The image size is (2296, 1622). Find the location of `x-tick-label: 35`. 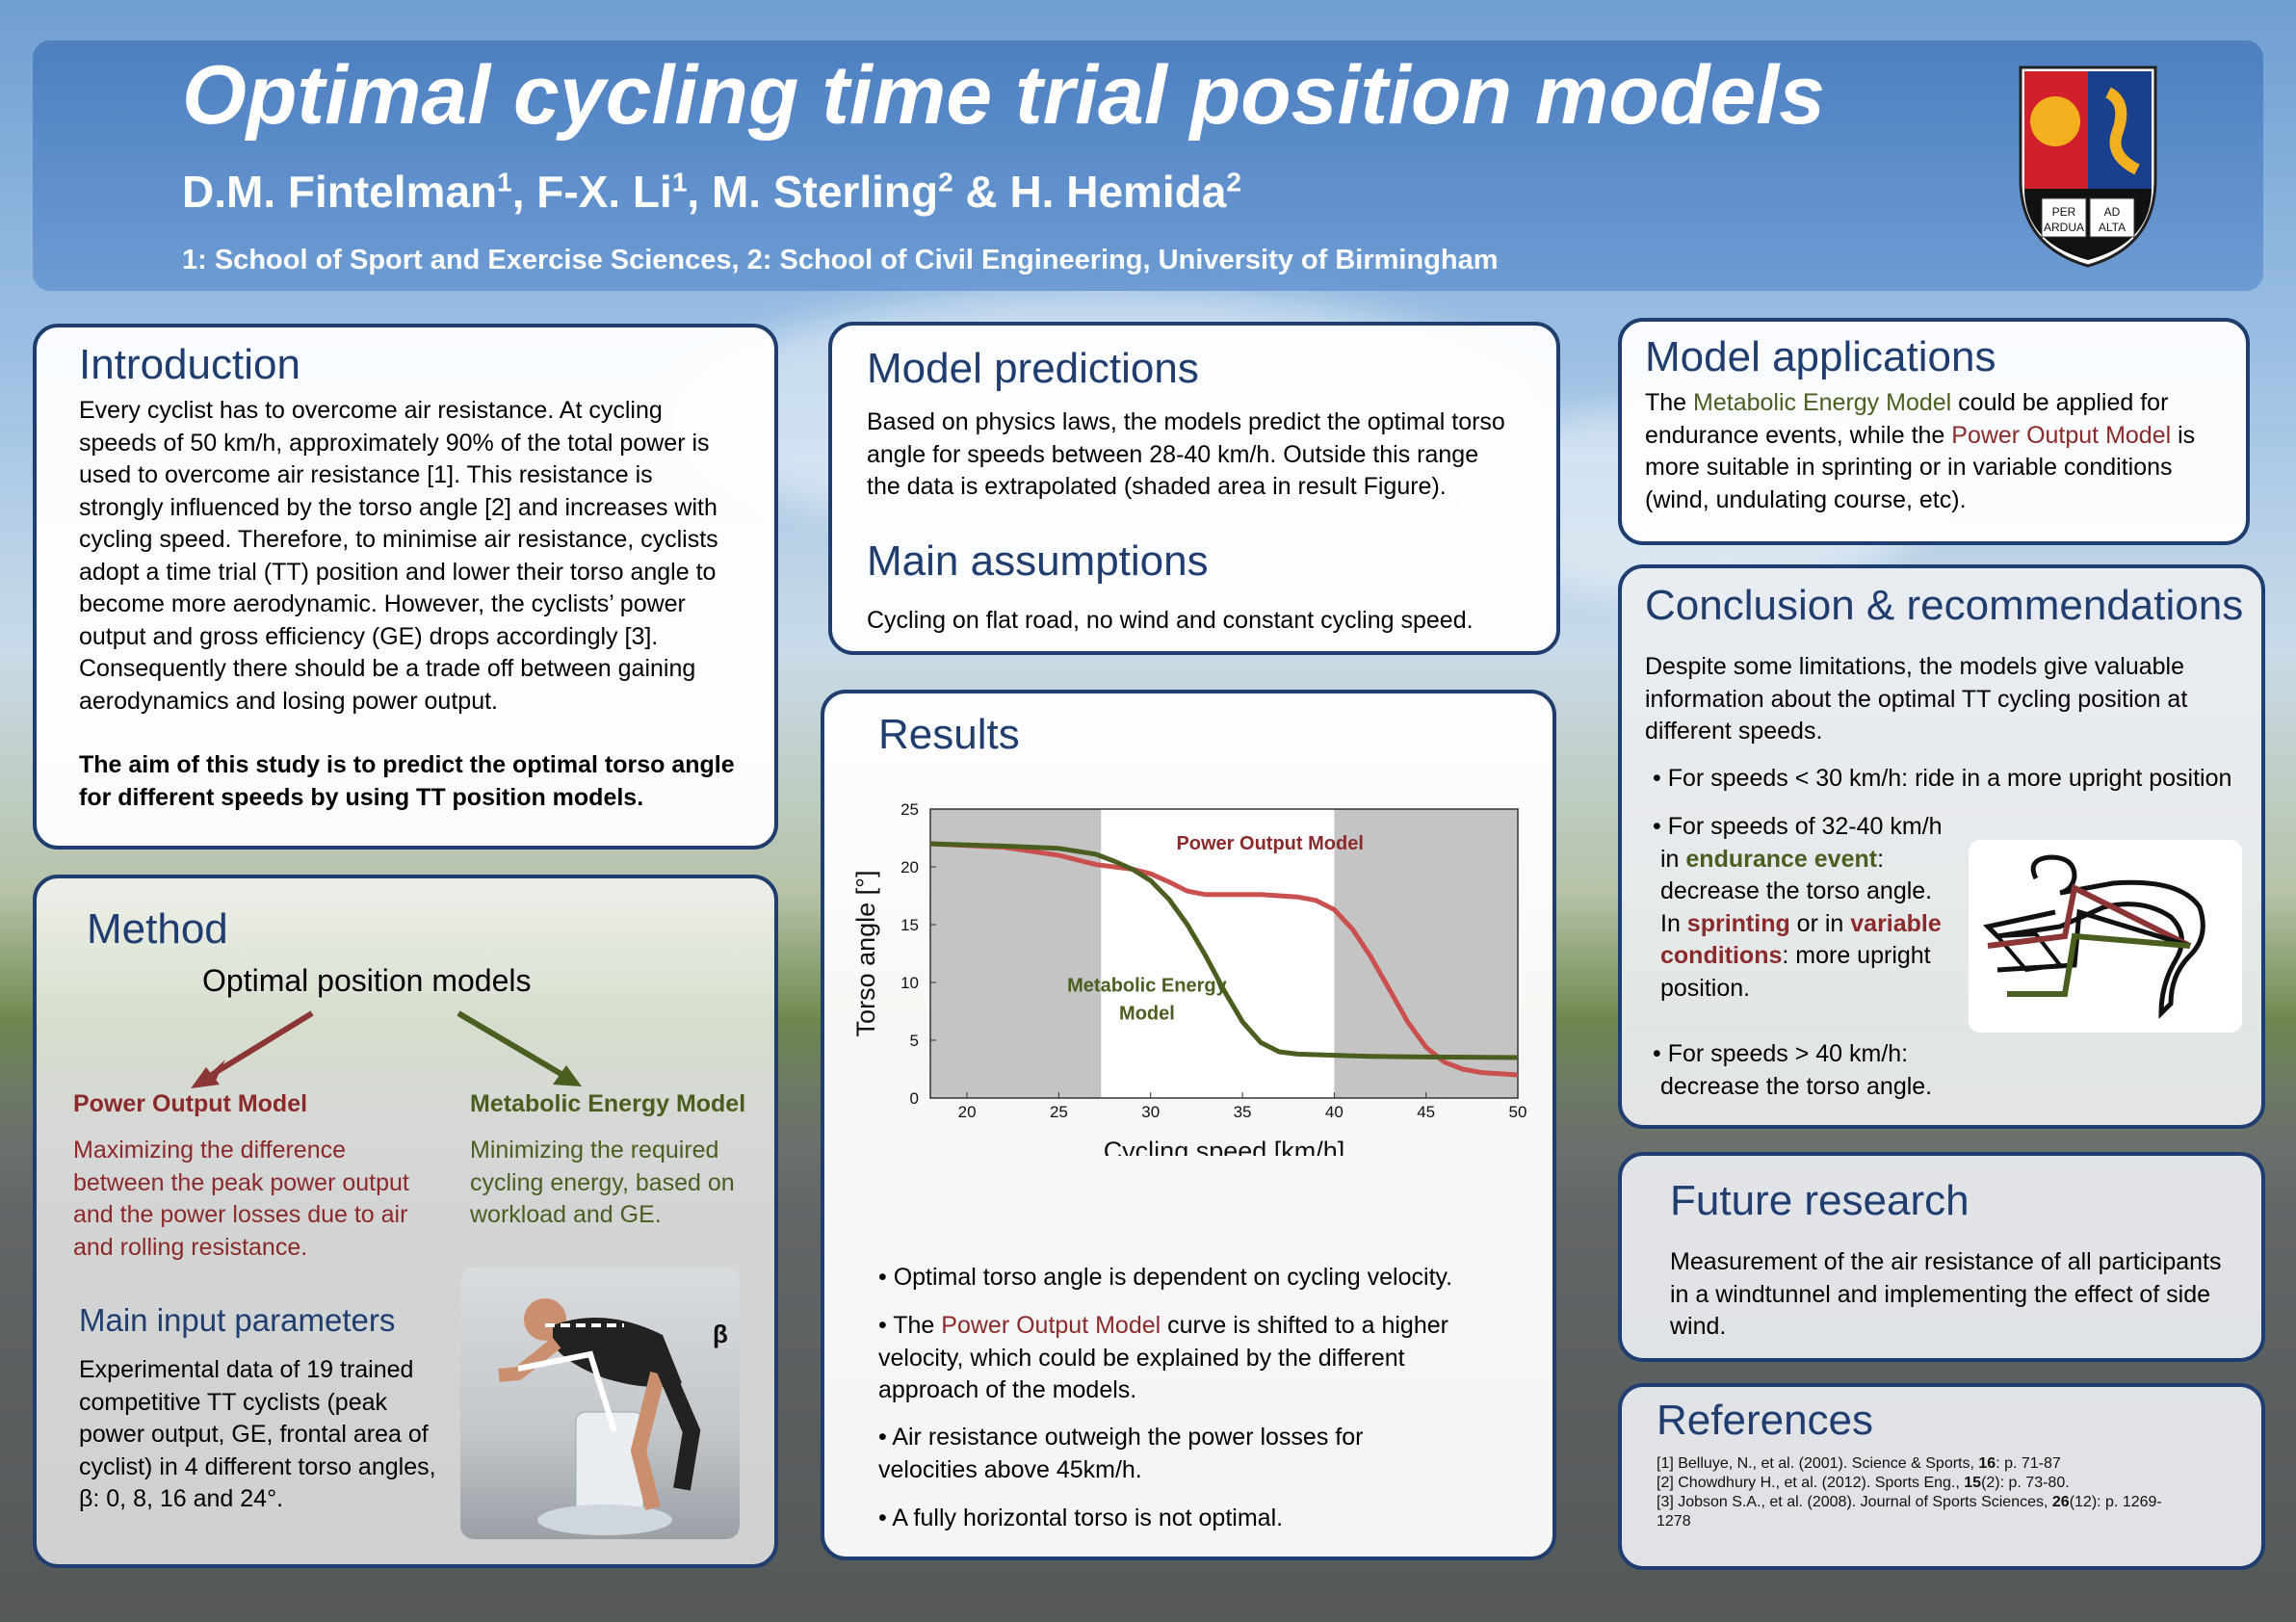

x-tick-label: 35 is located at coordinates (1243, 1112).